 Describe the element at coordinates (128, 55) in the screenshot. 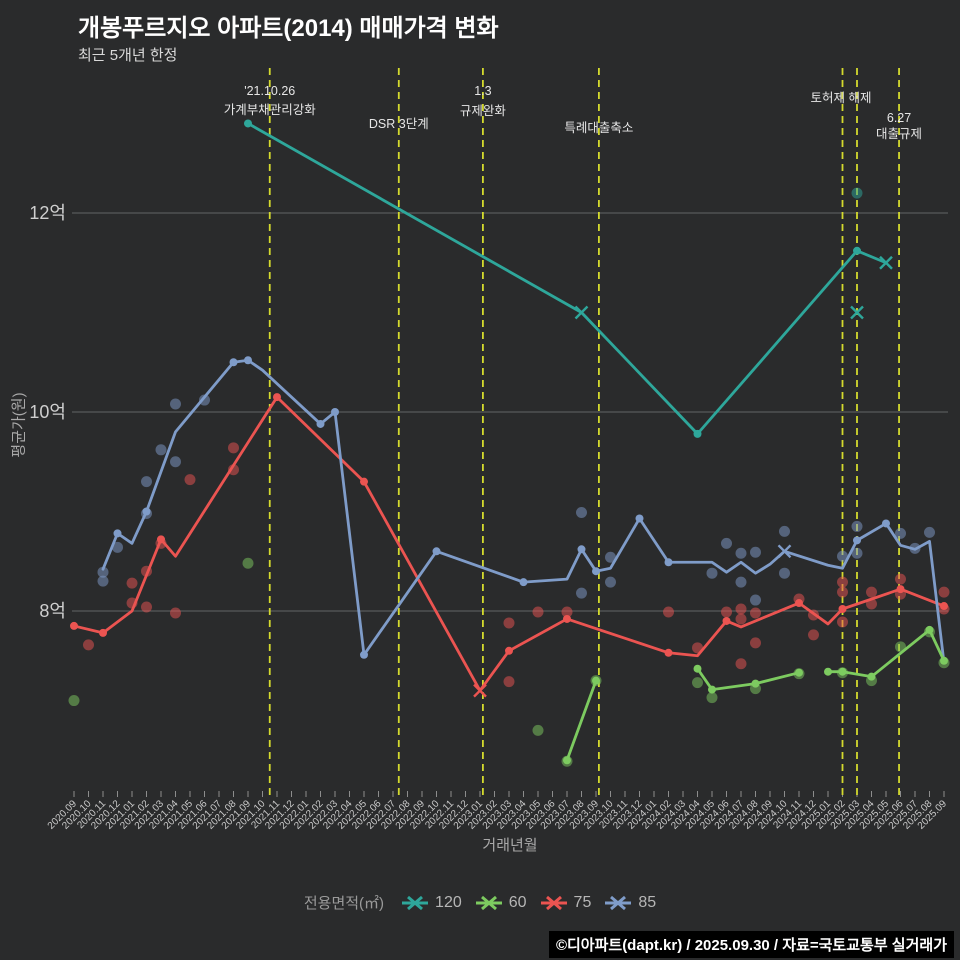

I see `page-subtitle: 최근 5개년 한정` at that location.